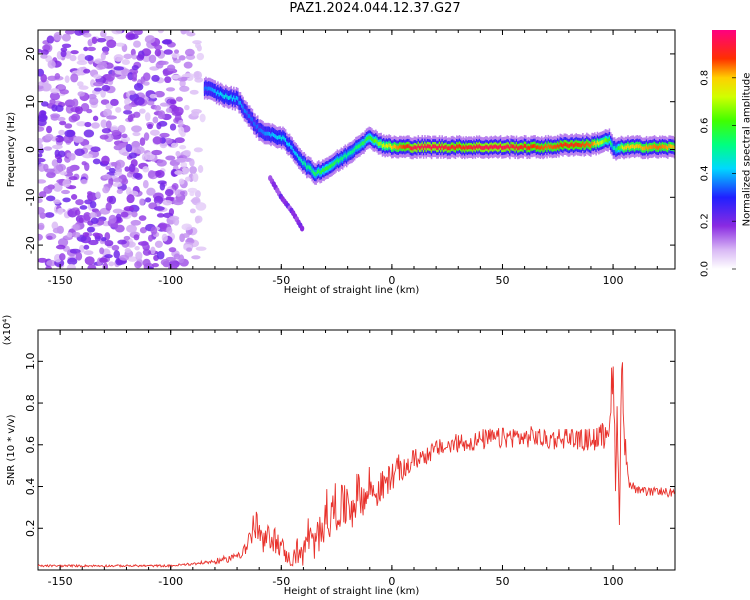 Image resolution: width=750 pixels, height=600 pixels. Describe the element at coordinates (30, 197) in the screenshot. I see `spectrogram-y-tick-label: -10` at that location.